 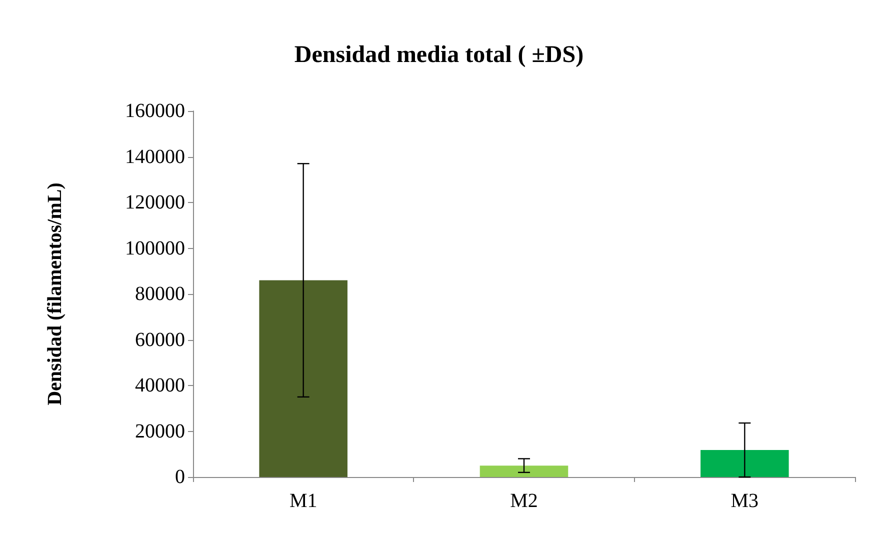 I want to click on y-tick-label: 120000, so click(x=155, y=203).